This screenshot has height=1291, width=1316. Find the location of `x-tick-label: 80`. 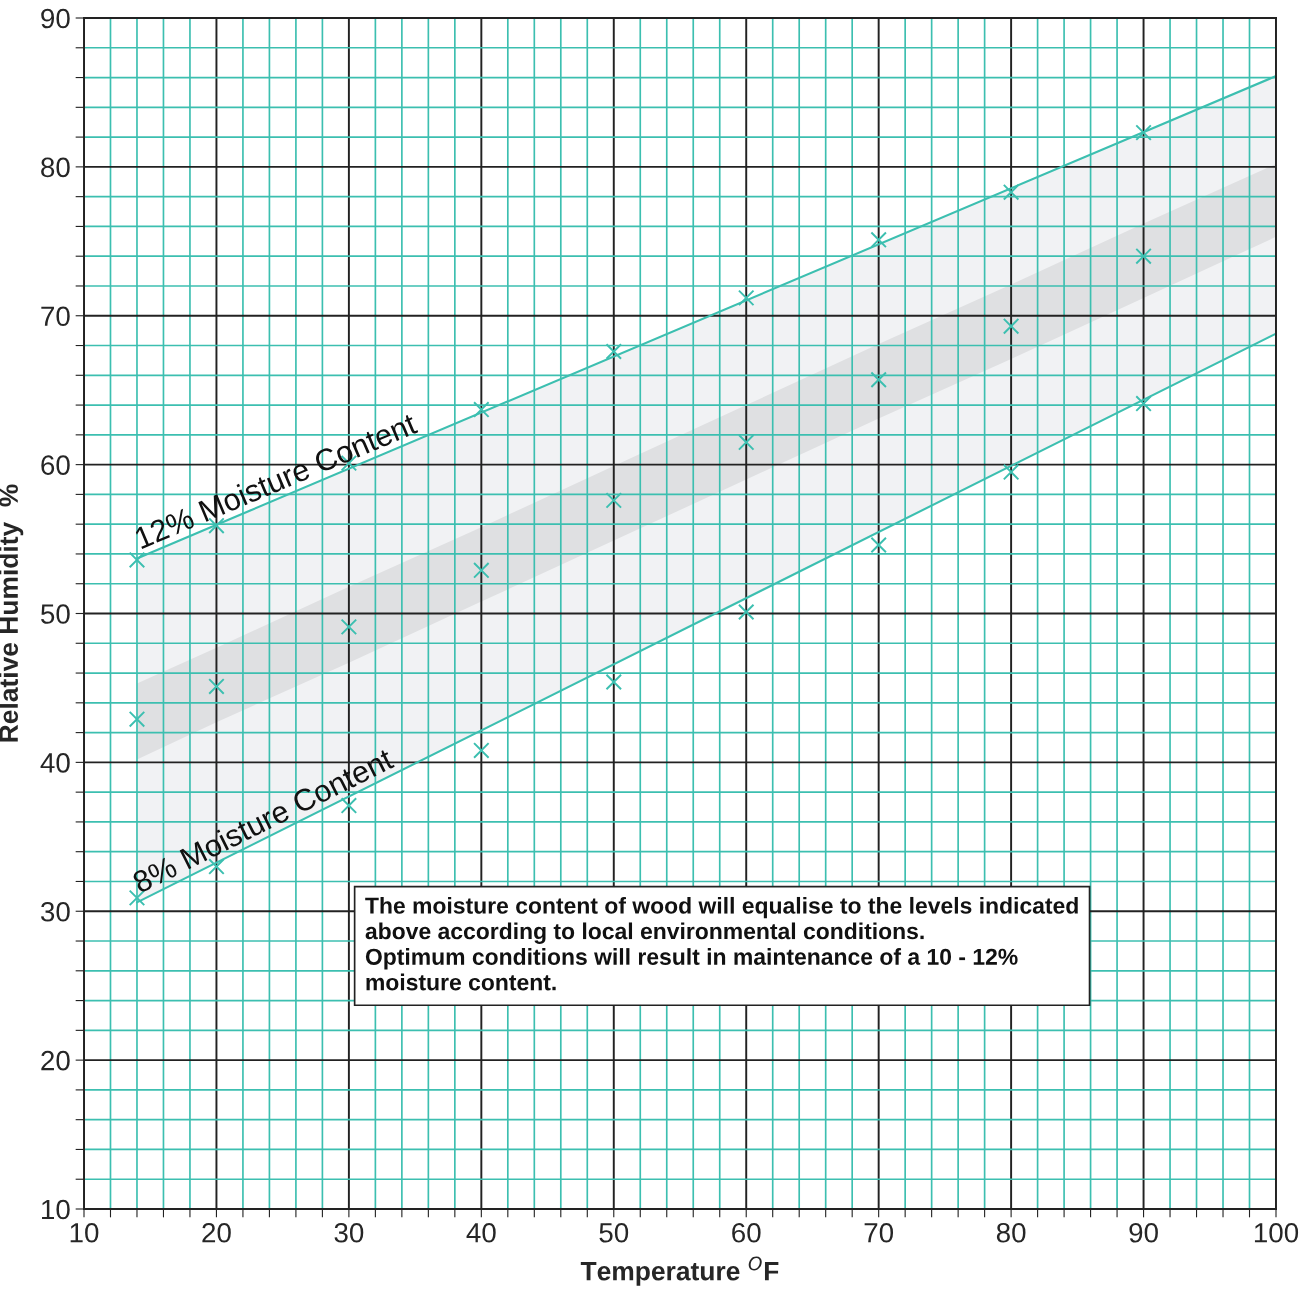

x-tick-label: 80 is located at coordinates (1011, 1232).